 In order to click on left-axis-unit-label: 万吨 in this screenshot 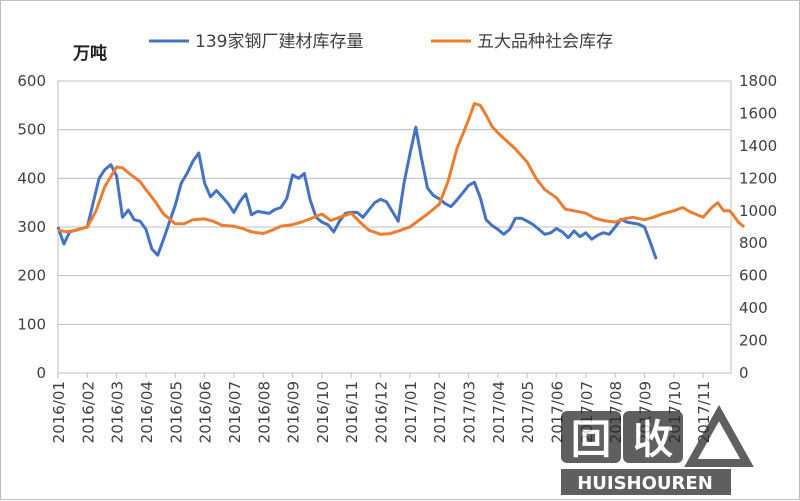, I will do `click(89, 53)`.